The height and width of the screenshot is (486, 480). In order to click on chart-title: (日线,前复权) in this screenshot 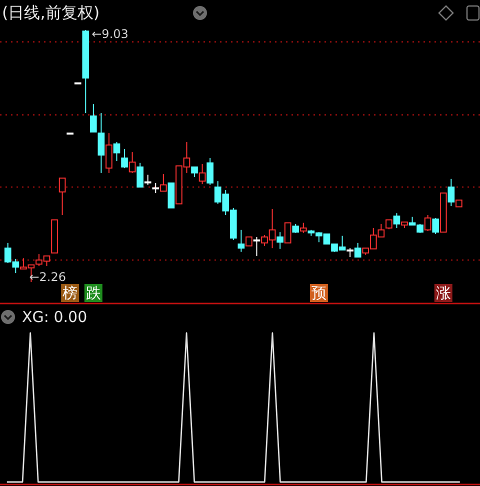, I will do `click(51, 12)`.